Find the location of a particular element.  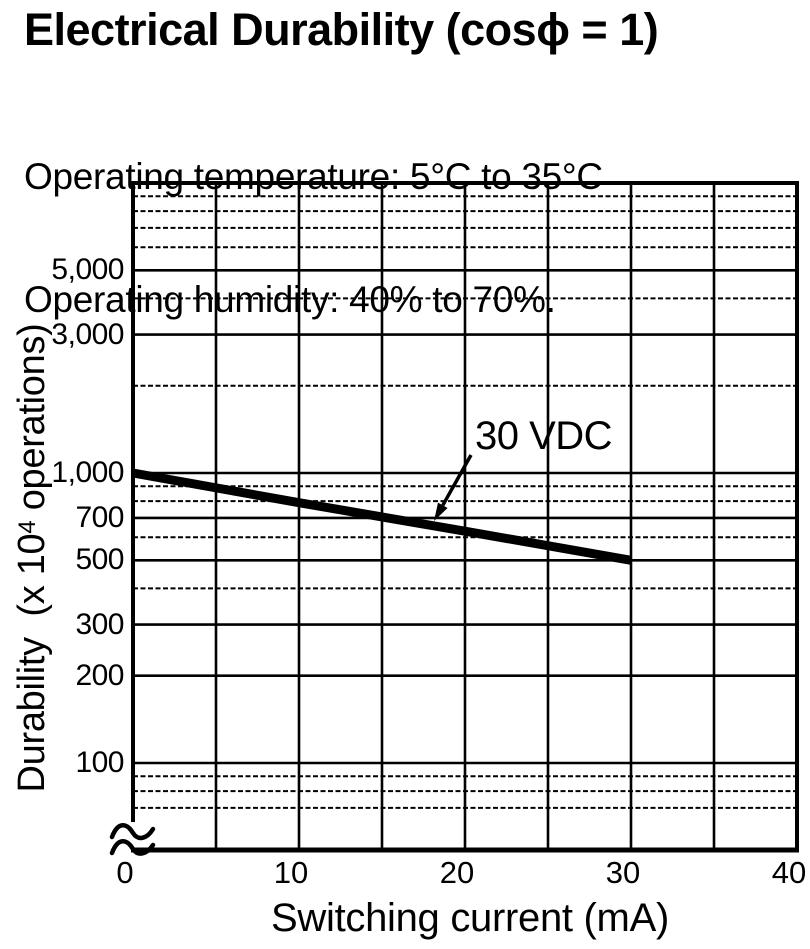

y-tick-label-3000: 3,000 is located at coordinates (87, 334).